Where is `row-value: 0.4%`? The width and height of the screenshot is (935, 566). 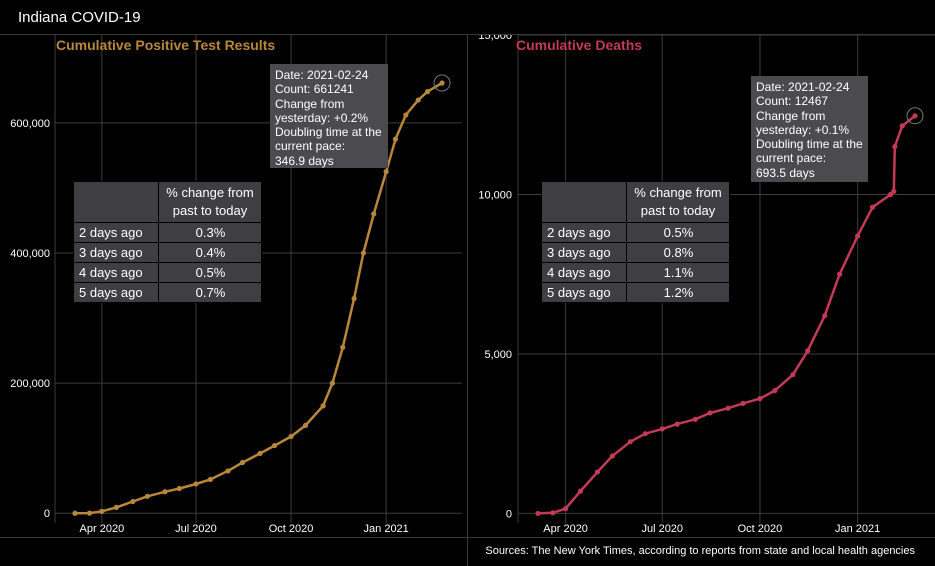
row-value: 0.4% is located at coordinates (210, 252).